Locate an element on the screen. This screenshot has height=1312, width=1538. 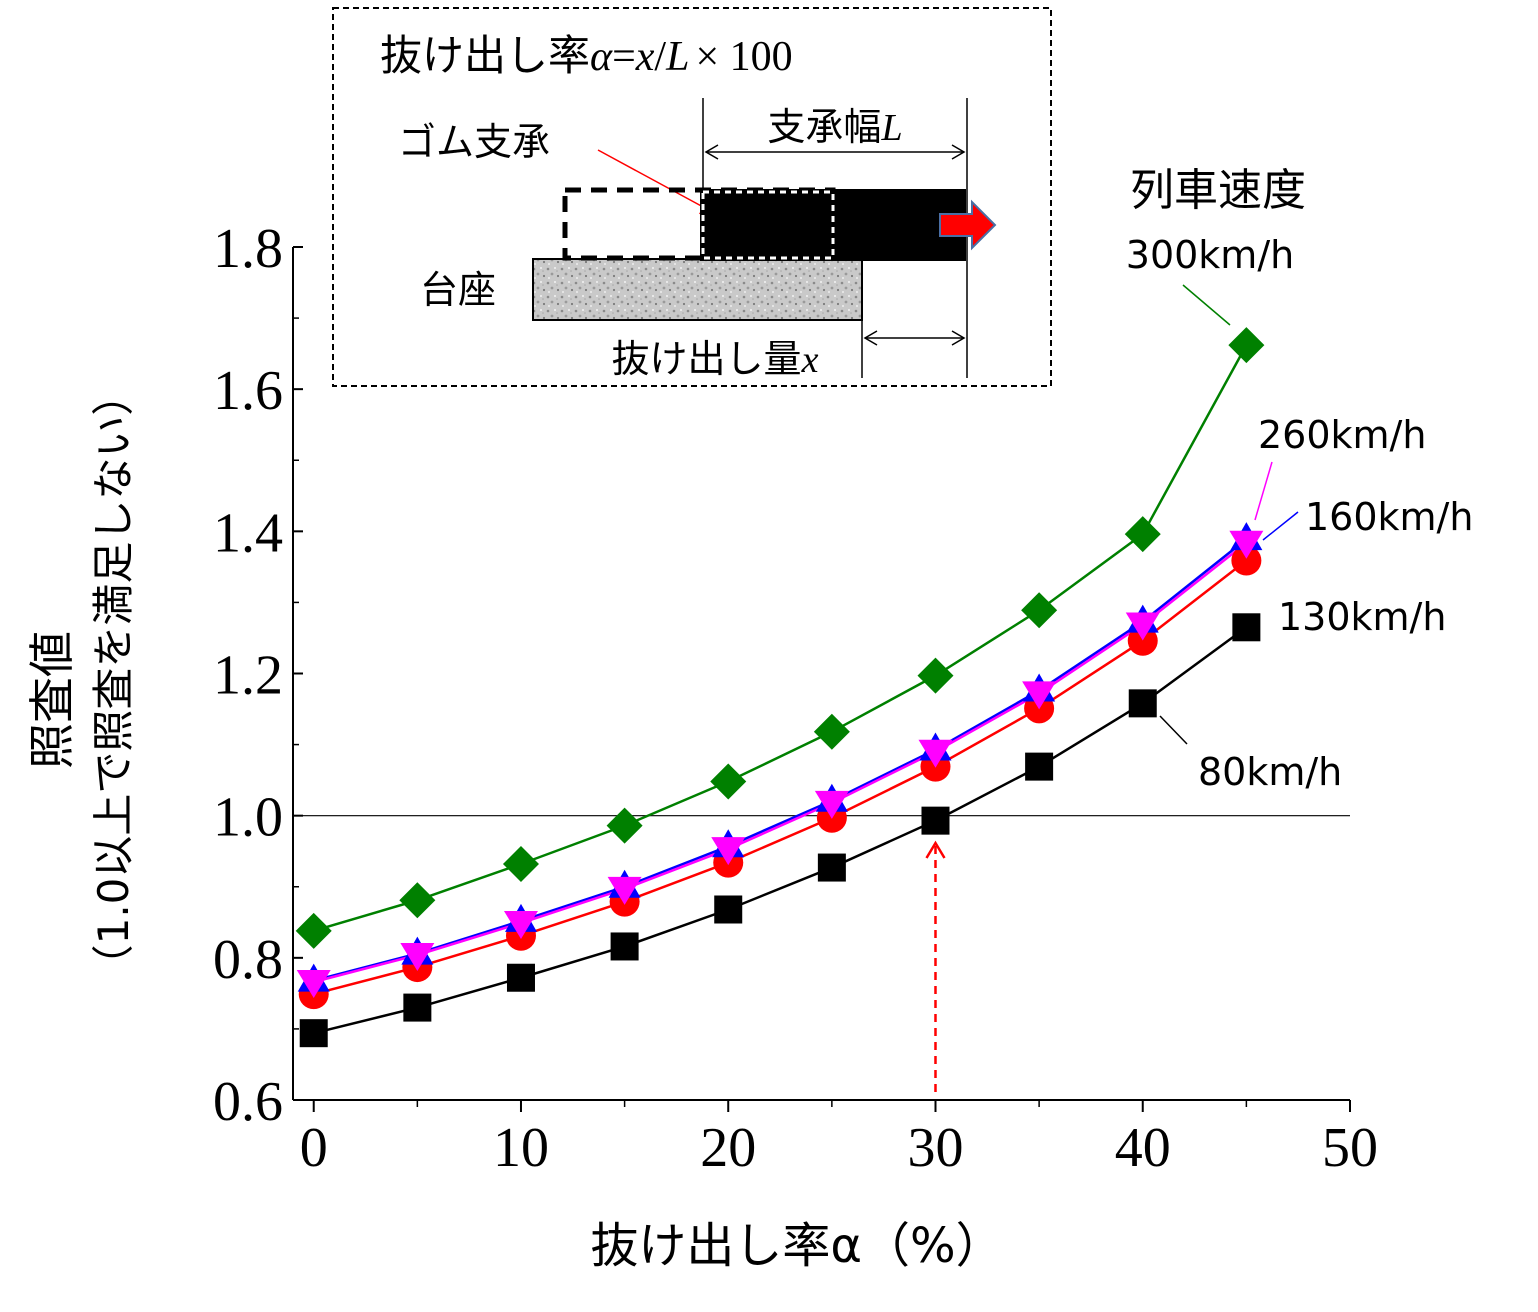
y-tick-label: 1.2 is located at coordinates (248, 676).